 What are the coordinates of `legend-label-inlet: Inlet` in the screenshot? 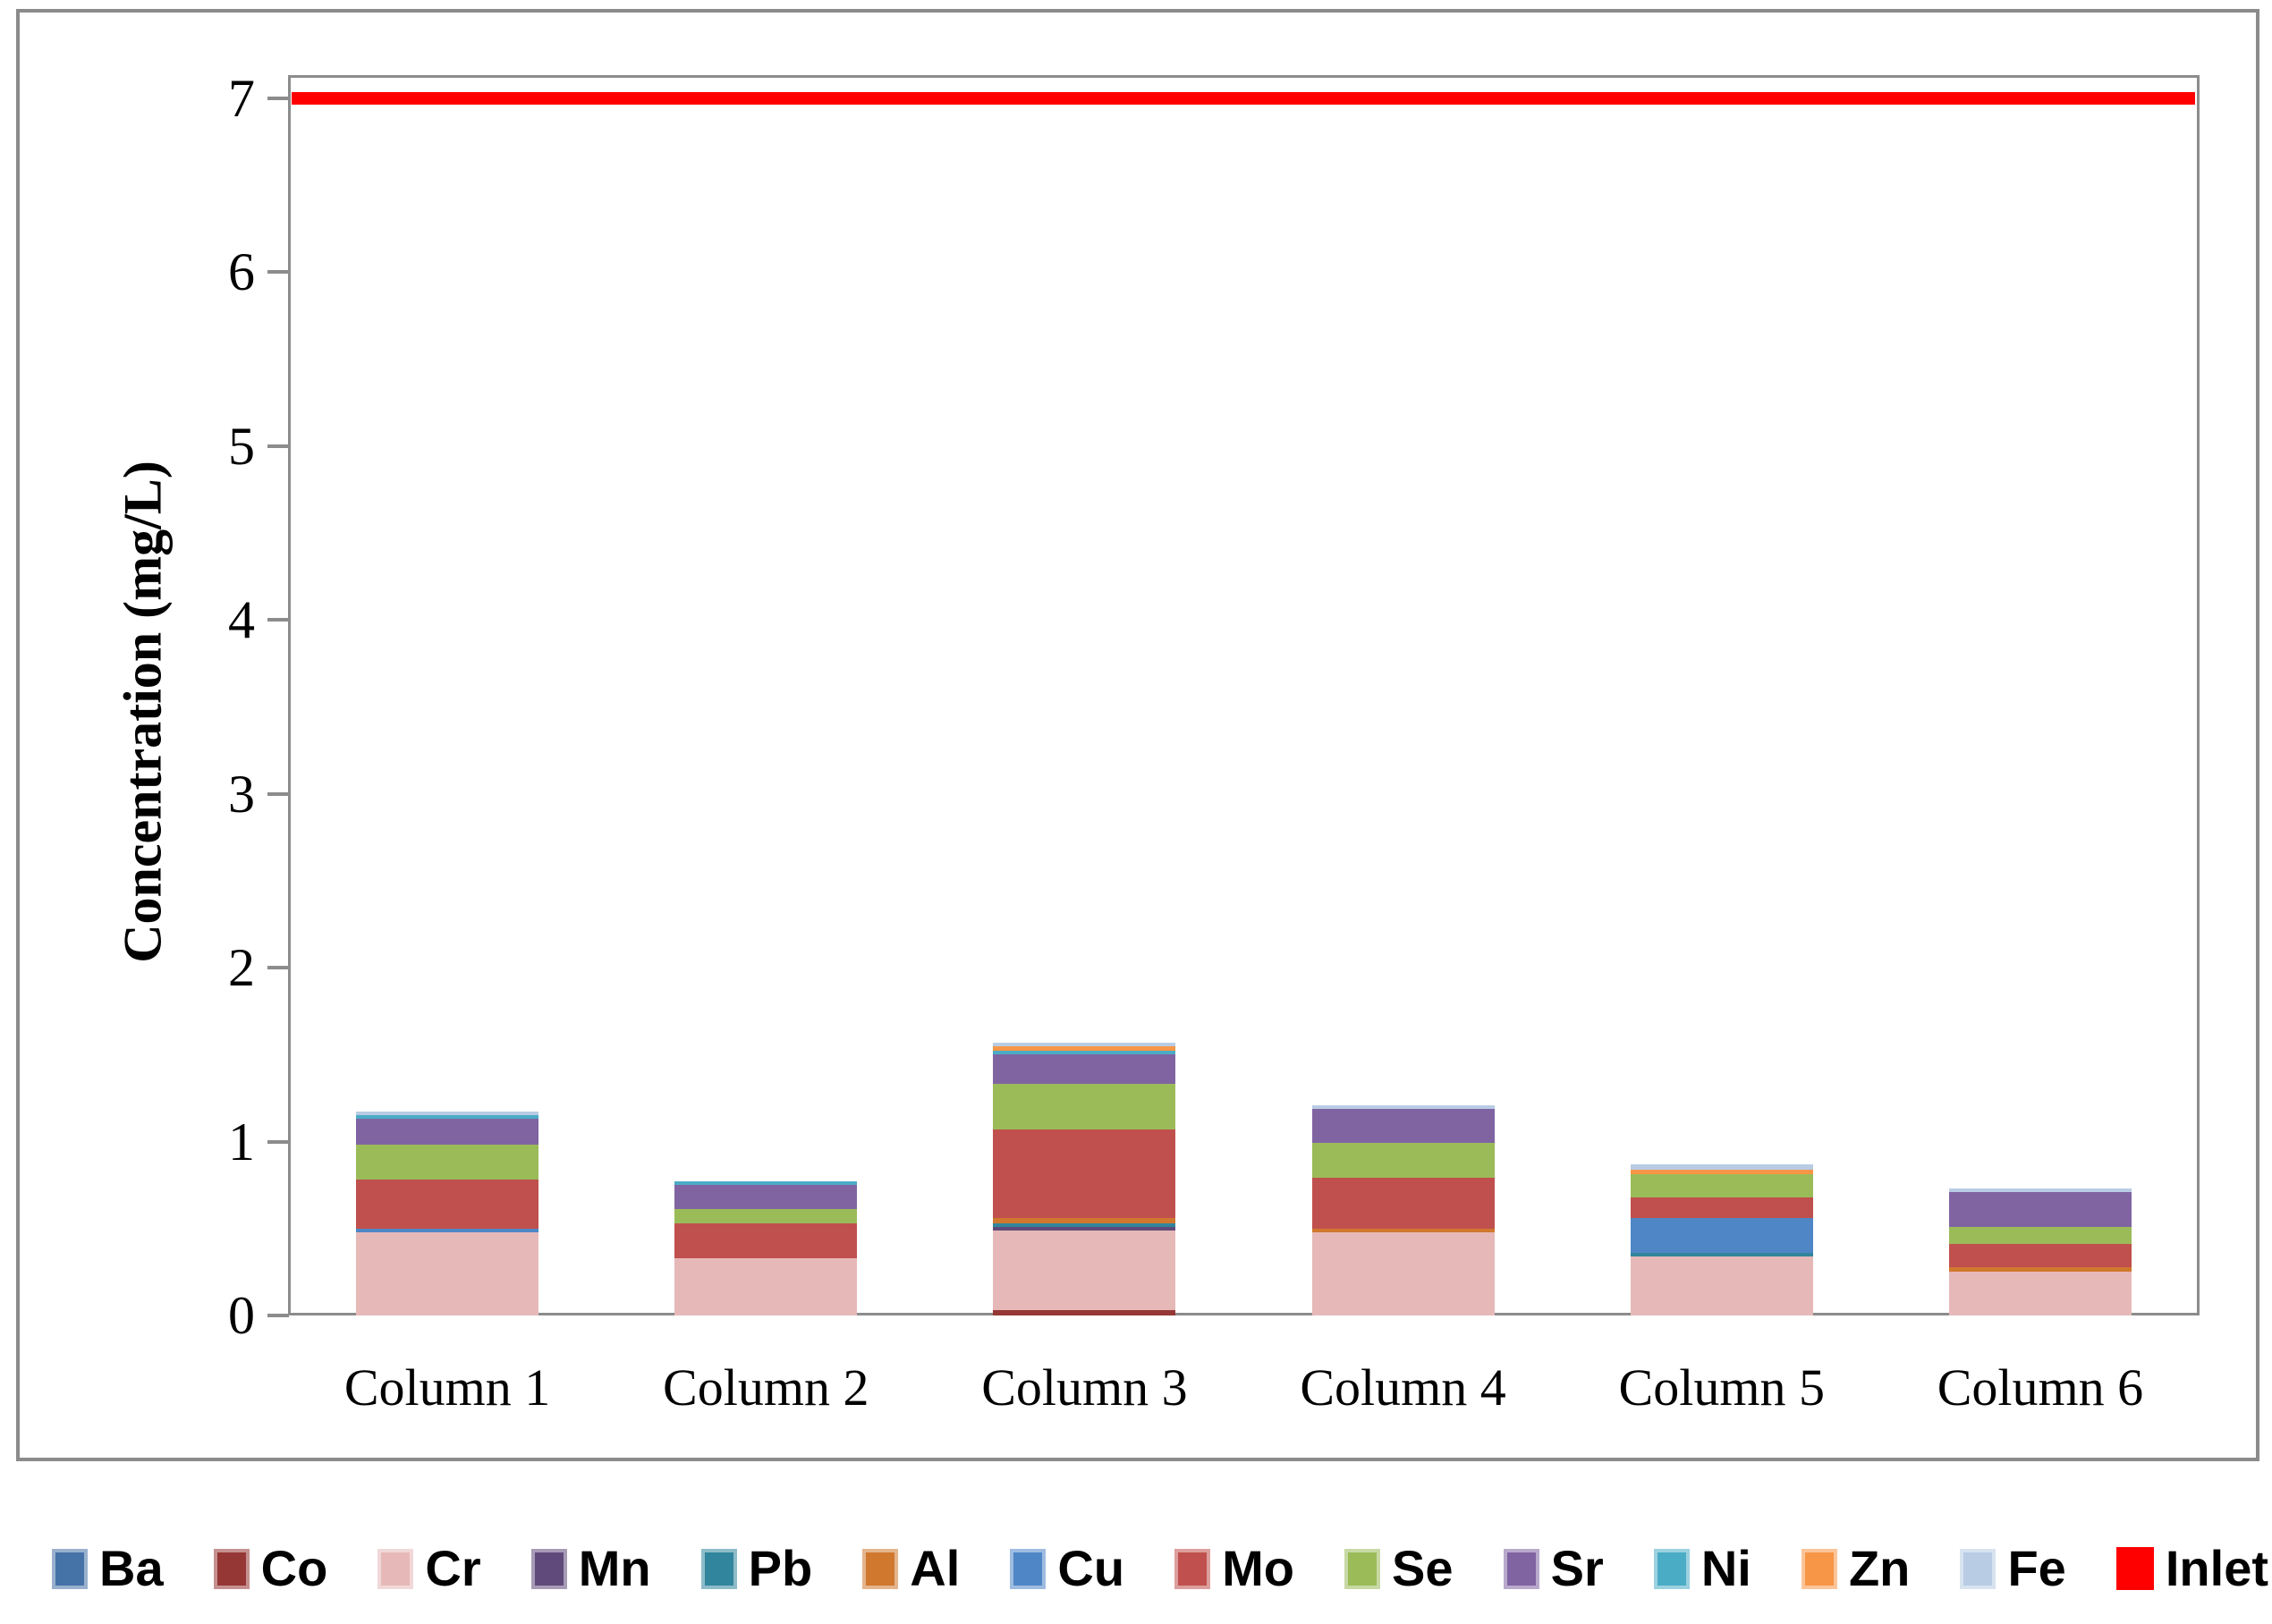 It's located at (2216, 1568).